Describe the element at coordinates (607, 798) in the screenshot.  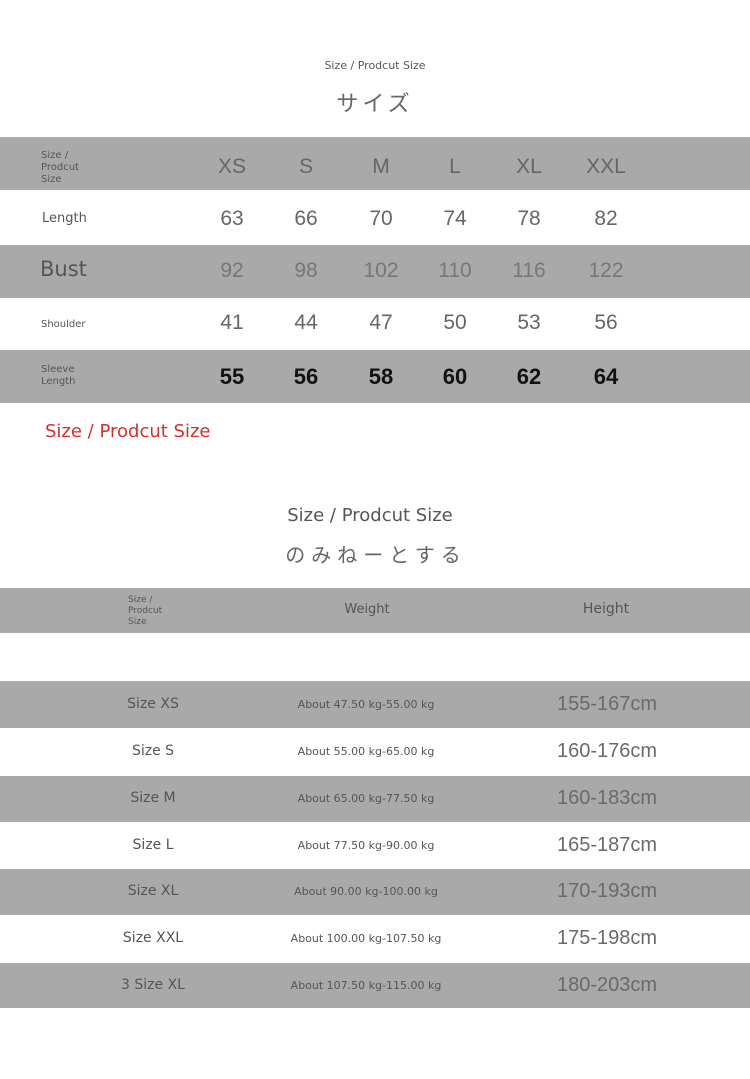
I see `height-cell: 160-183cm` at that location.